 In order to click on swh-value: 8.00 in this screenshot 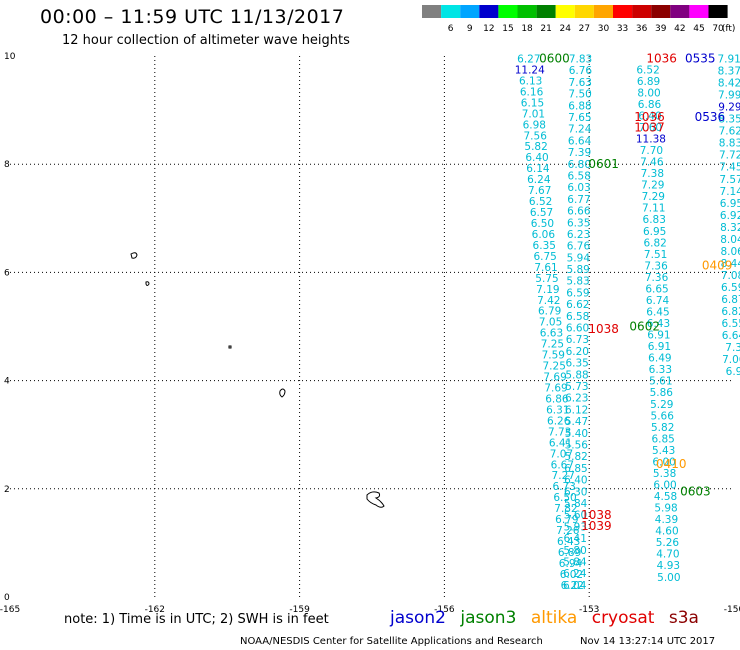, I will do `click(648, 93)`.